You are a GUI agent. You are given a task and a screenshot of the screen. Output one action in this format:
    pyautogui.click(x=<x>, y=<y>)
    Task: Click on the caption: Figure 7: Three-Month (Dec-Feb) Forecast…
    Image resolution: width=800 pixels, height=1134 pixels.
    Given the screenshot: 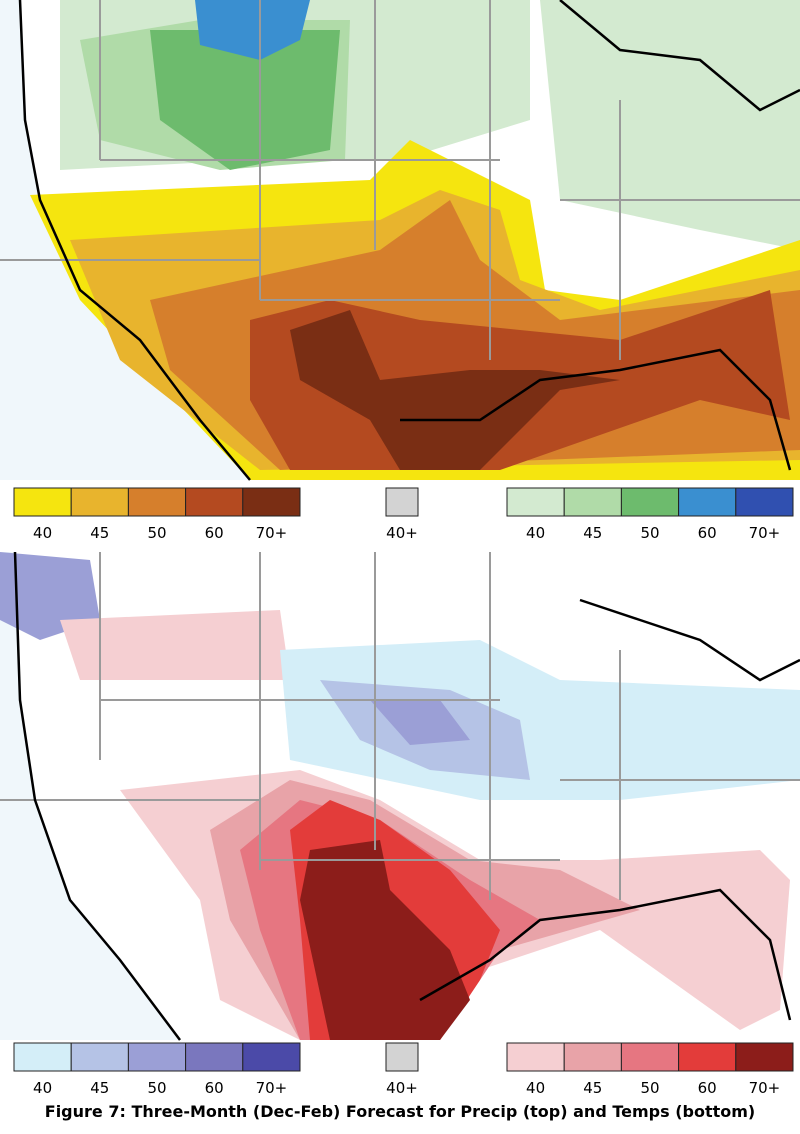 What is the action you would take?
    pyautogui.click(x=400, y=1111)
    